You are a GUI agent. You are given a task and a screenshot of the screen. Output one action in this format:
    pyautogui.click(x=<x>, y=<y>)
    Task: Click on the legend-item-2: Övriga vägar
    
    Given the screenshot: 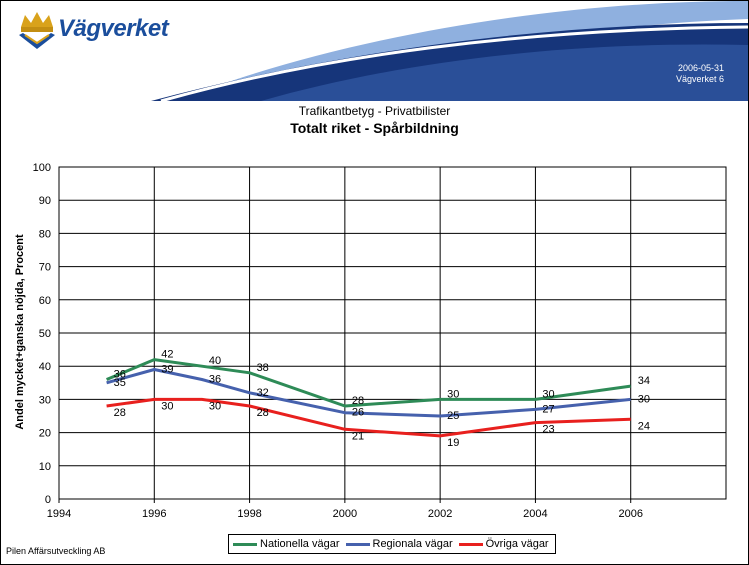 What is the action you would take?
    pyautogui.click(x=503, y=544)
    